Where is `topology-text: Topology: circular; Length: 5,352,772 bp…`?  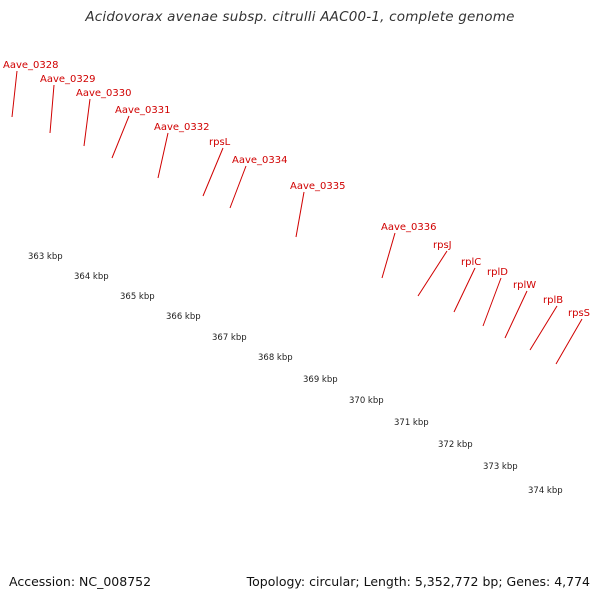 topology-text: Topology: circular; Length: 5,352,772 bp… is located at coordinates (418, 581).